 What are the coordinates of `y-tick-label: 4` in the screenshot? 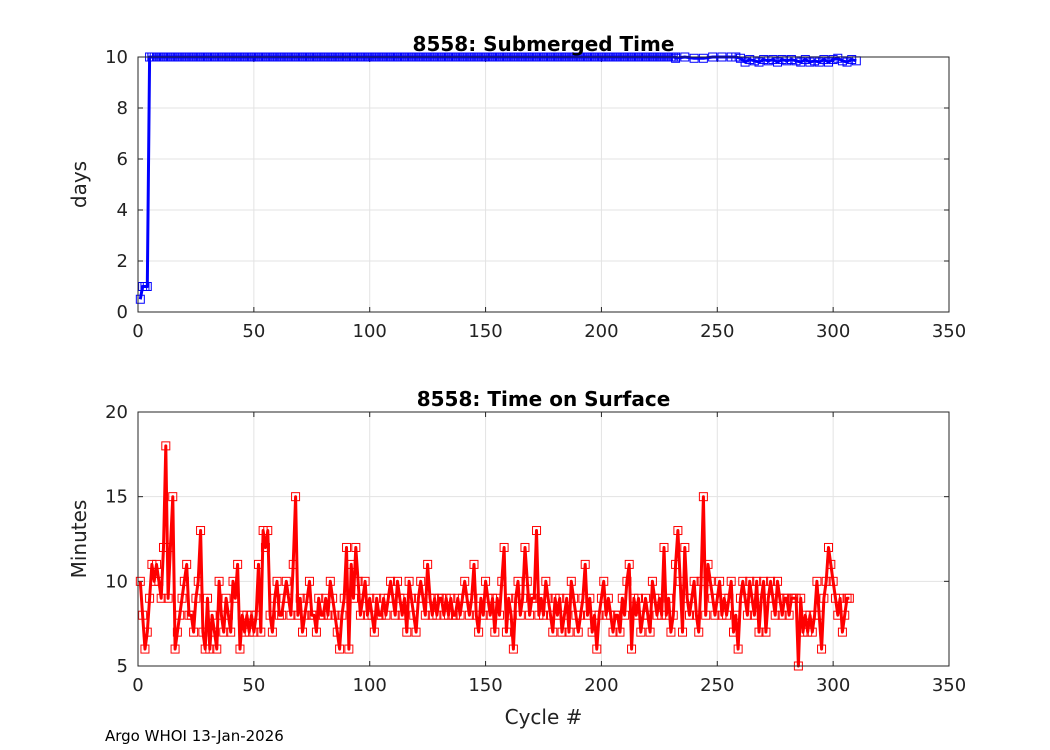 It's located at (122, 210).